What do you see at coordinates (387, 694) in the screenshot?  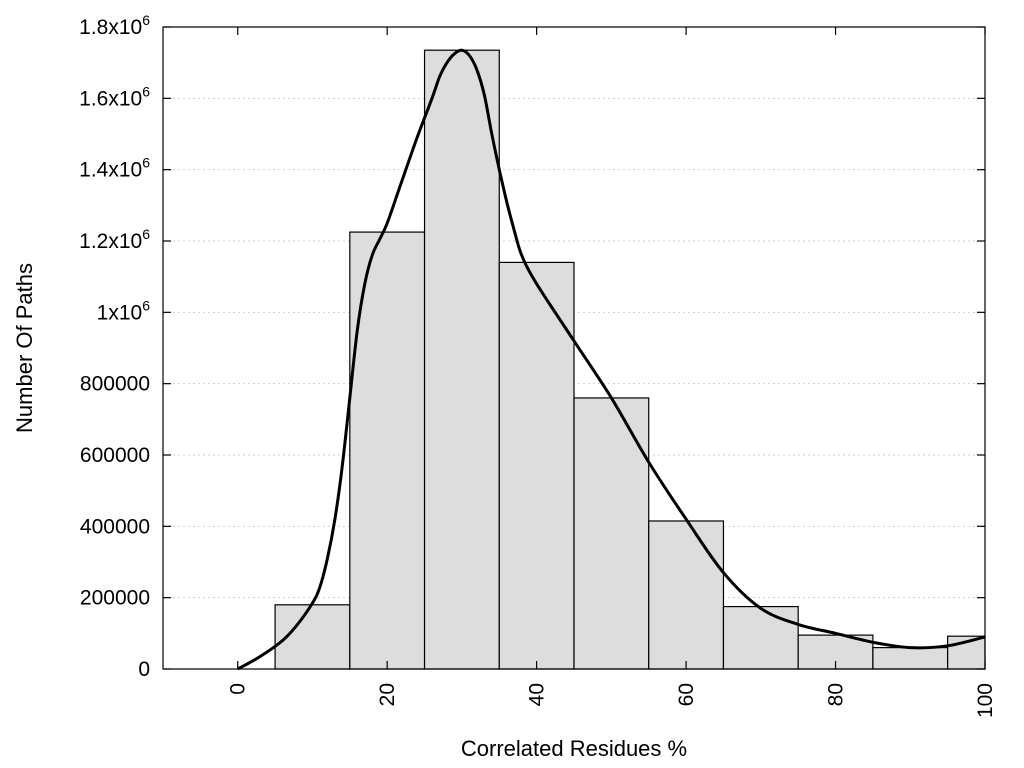 I see `x-tick-label: 20` at bounding box center [387, 694].